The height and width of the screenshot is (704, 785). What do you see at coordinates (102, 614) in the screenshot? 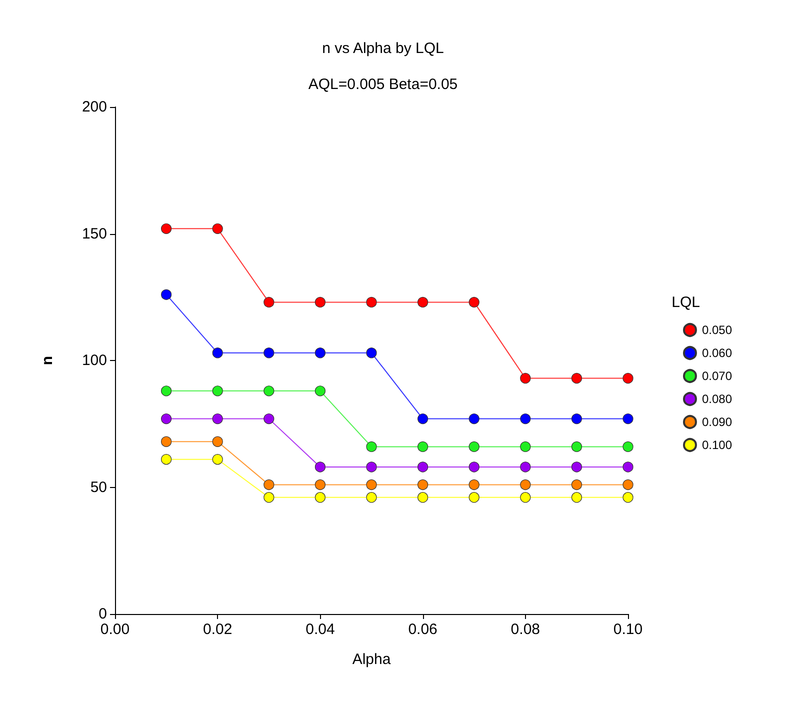
I see `y-tick-label: 0` at bounding box center [102, 614].